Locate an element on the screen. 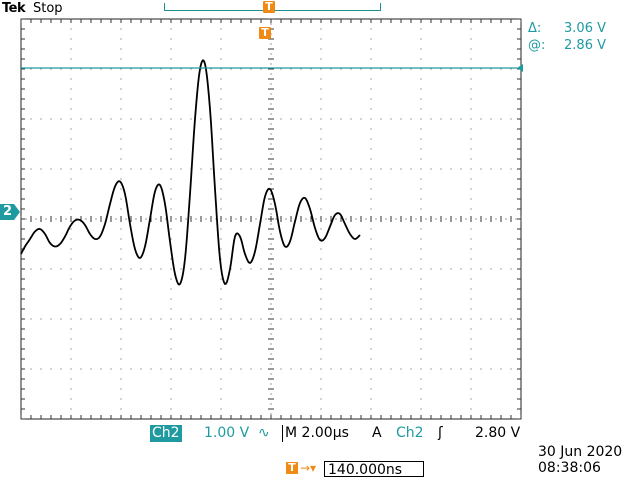  at-symbol: @: is located at coordinates (537, 45).